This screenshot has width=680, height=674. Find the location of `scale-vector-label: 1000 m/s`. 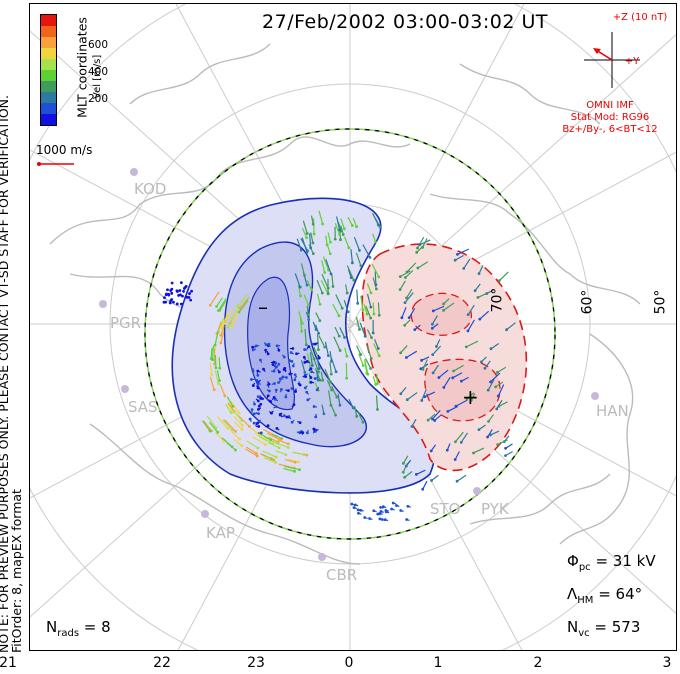

scale-vector-label: 1000 m/s is located at coordinates (64, 150).